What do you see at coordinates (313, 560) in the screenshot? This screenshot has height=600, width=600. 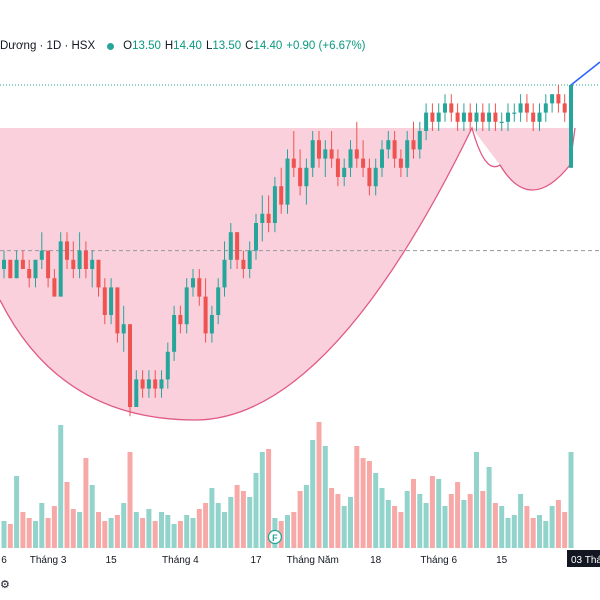 I see `x-axis-label: Tháng Năm` at bounding box center [313, 560].